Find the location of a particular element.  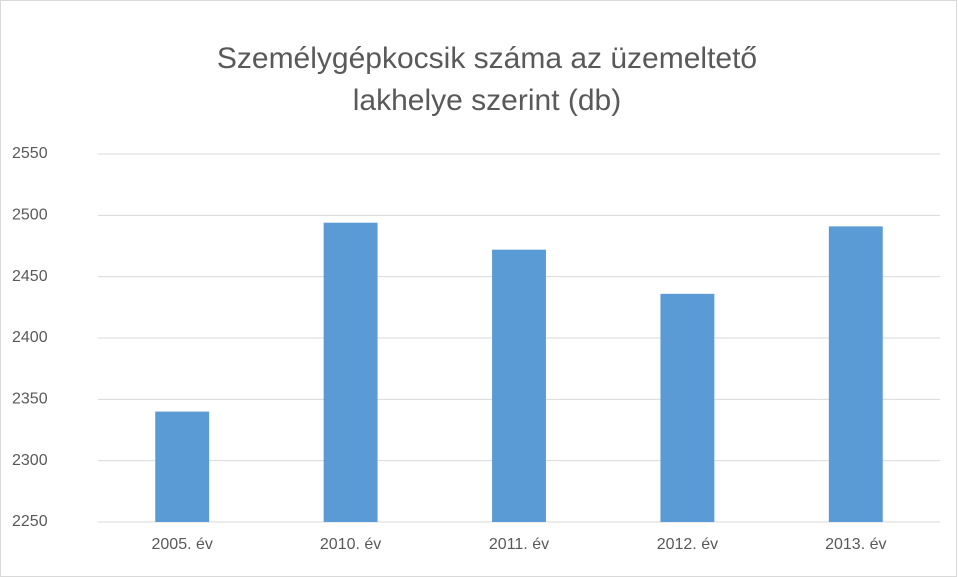

y-tick-label: 2350 is located at coordinates (30, 399).